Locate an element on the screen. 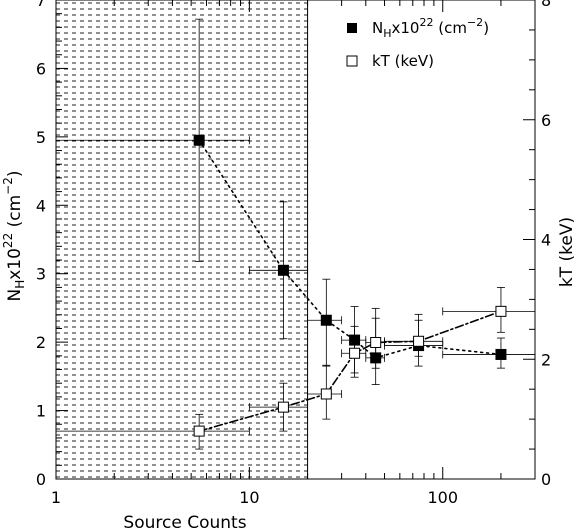 Image resolution: width=581 pixels, height=531 pixels. legend-label-kt: kT (keV) is located at coordinates (403, 61).